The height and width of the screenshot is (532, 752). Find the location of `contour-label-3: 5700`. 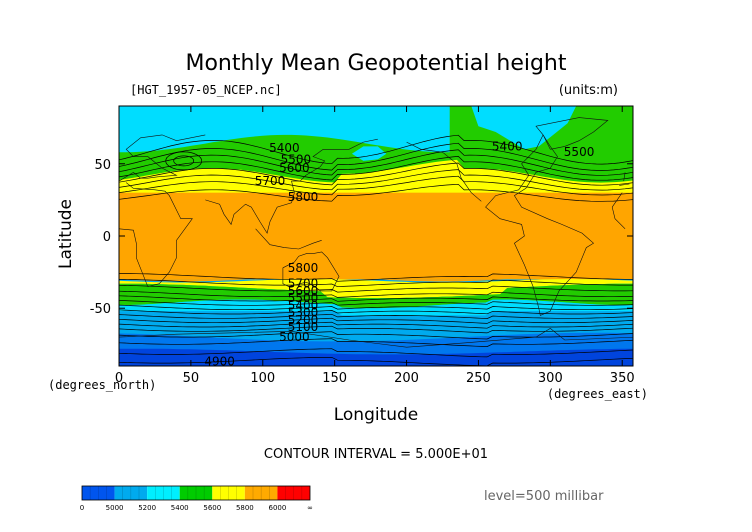

contour-label-3: 5700 is located at coordinates (270, 181).